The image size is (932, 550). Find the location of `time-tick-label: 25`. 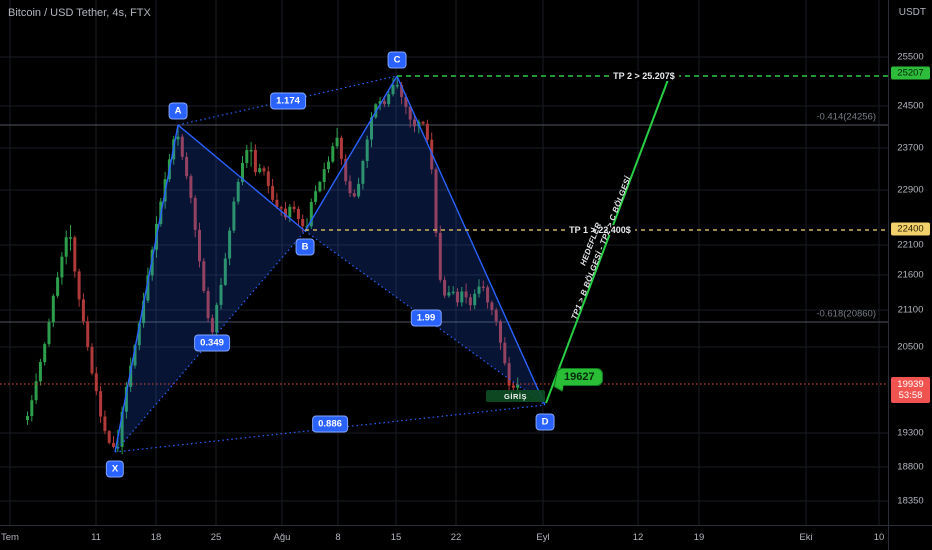

time-tick-label: 25 is located at coordinates (216, 537).